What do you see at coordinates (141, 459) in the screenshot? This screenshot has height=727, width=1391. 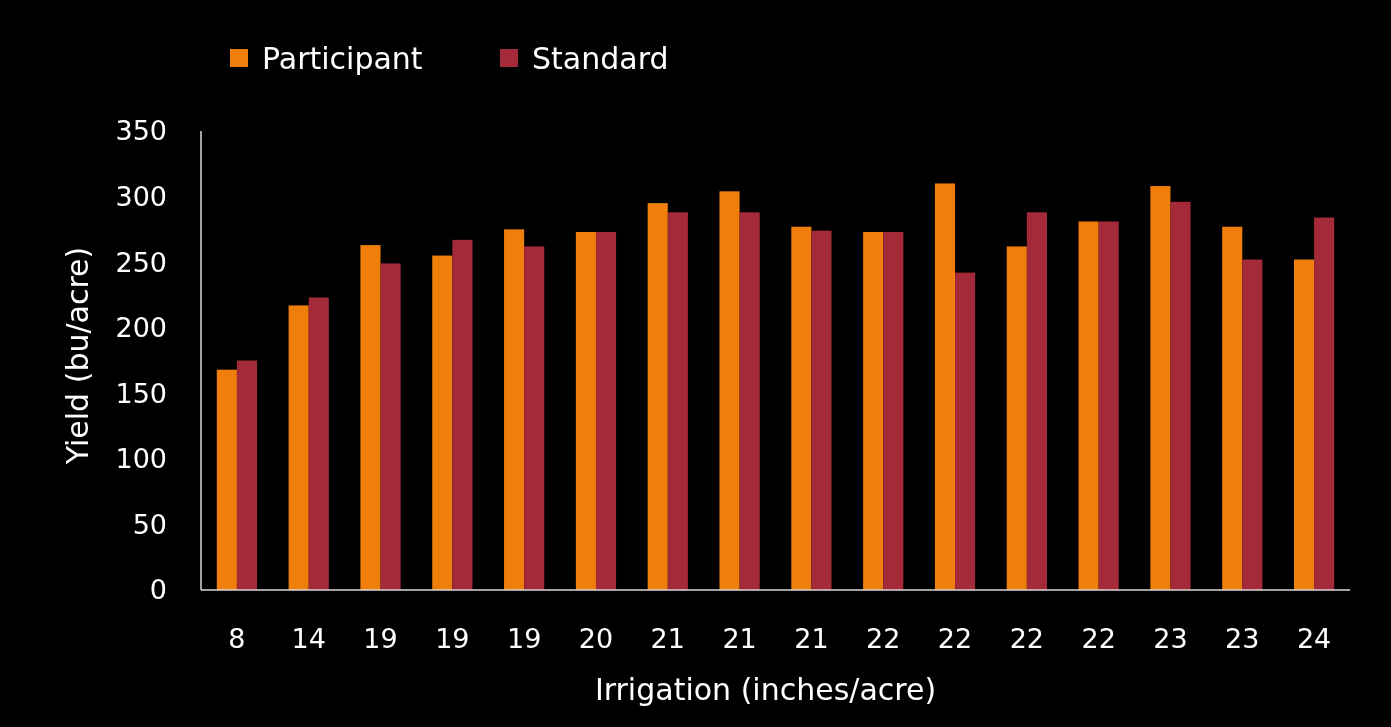 I see `y-tick-label: 100` at bounding box center [141, 459].